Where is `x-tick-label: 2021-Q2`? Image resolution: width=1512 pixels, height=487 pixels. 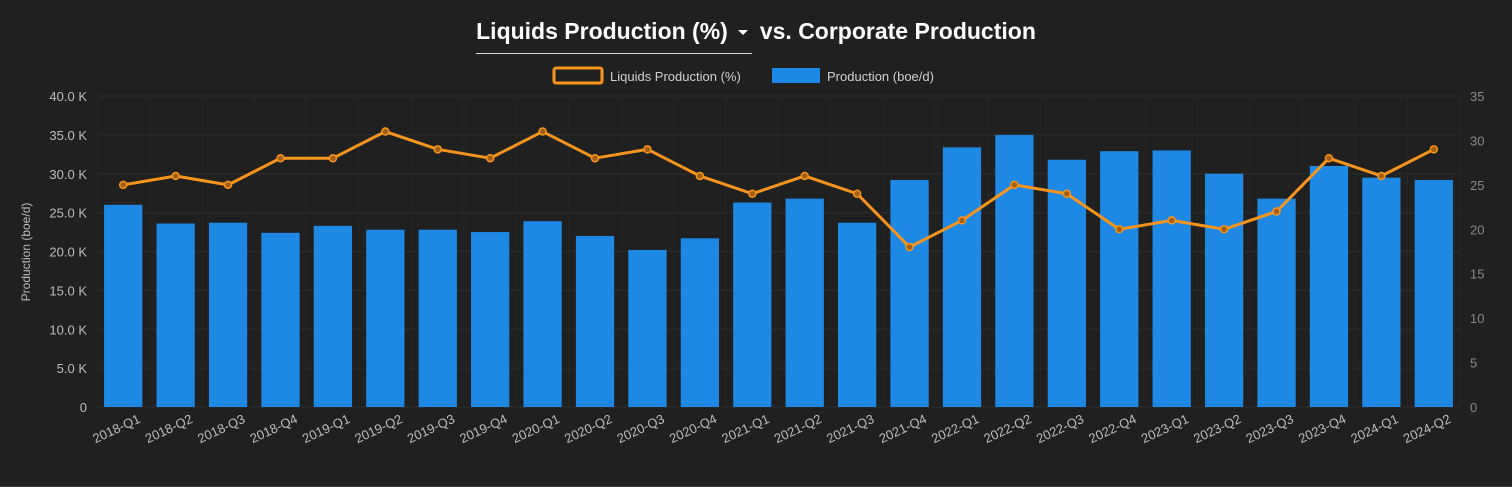 x-tick-label: 2021-Q2 is located at coordinates (798, 428).